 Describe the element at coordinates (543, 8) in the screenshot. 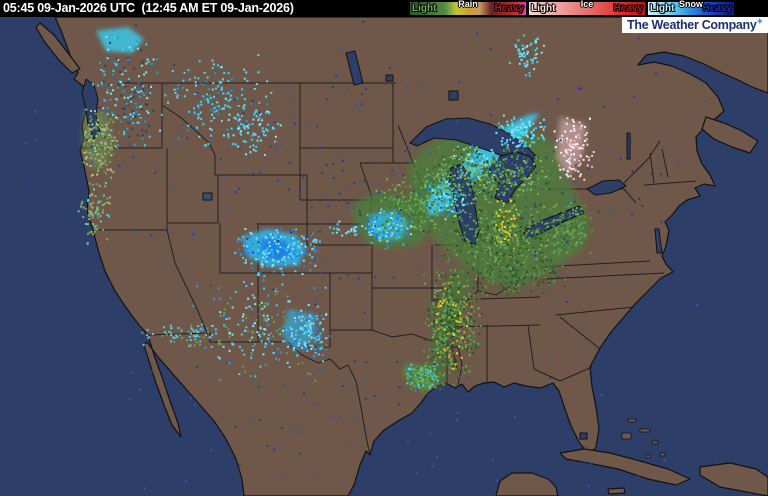

I see `legend-ice-light-label: Light` at that location.